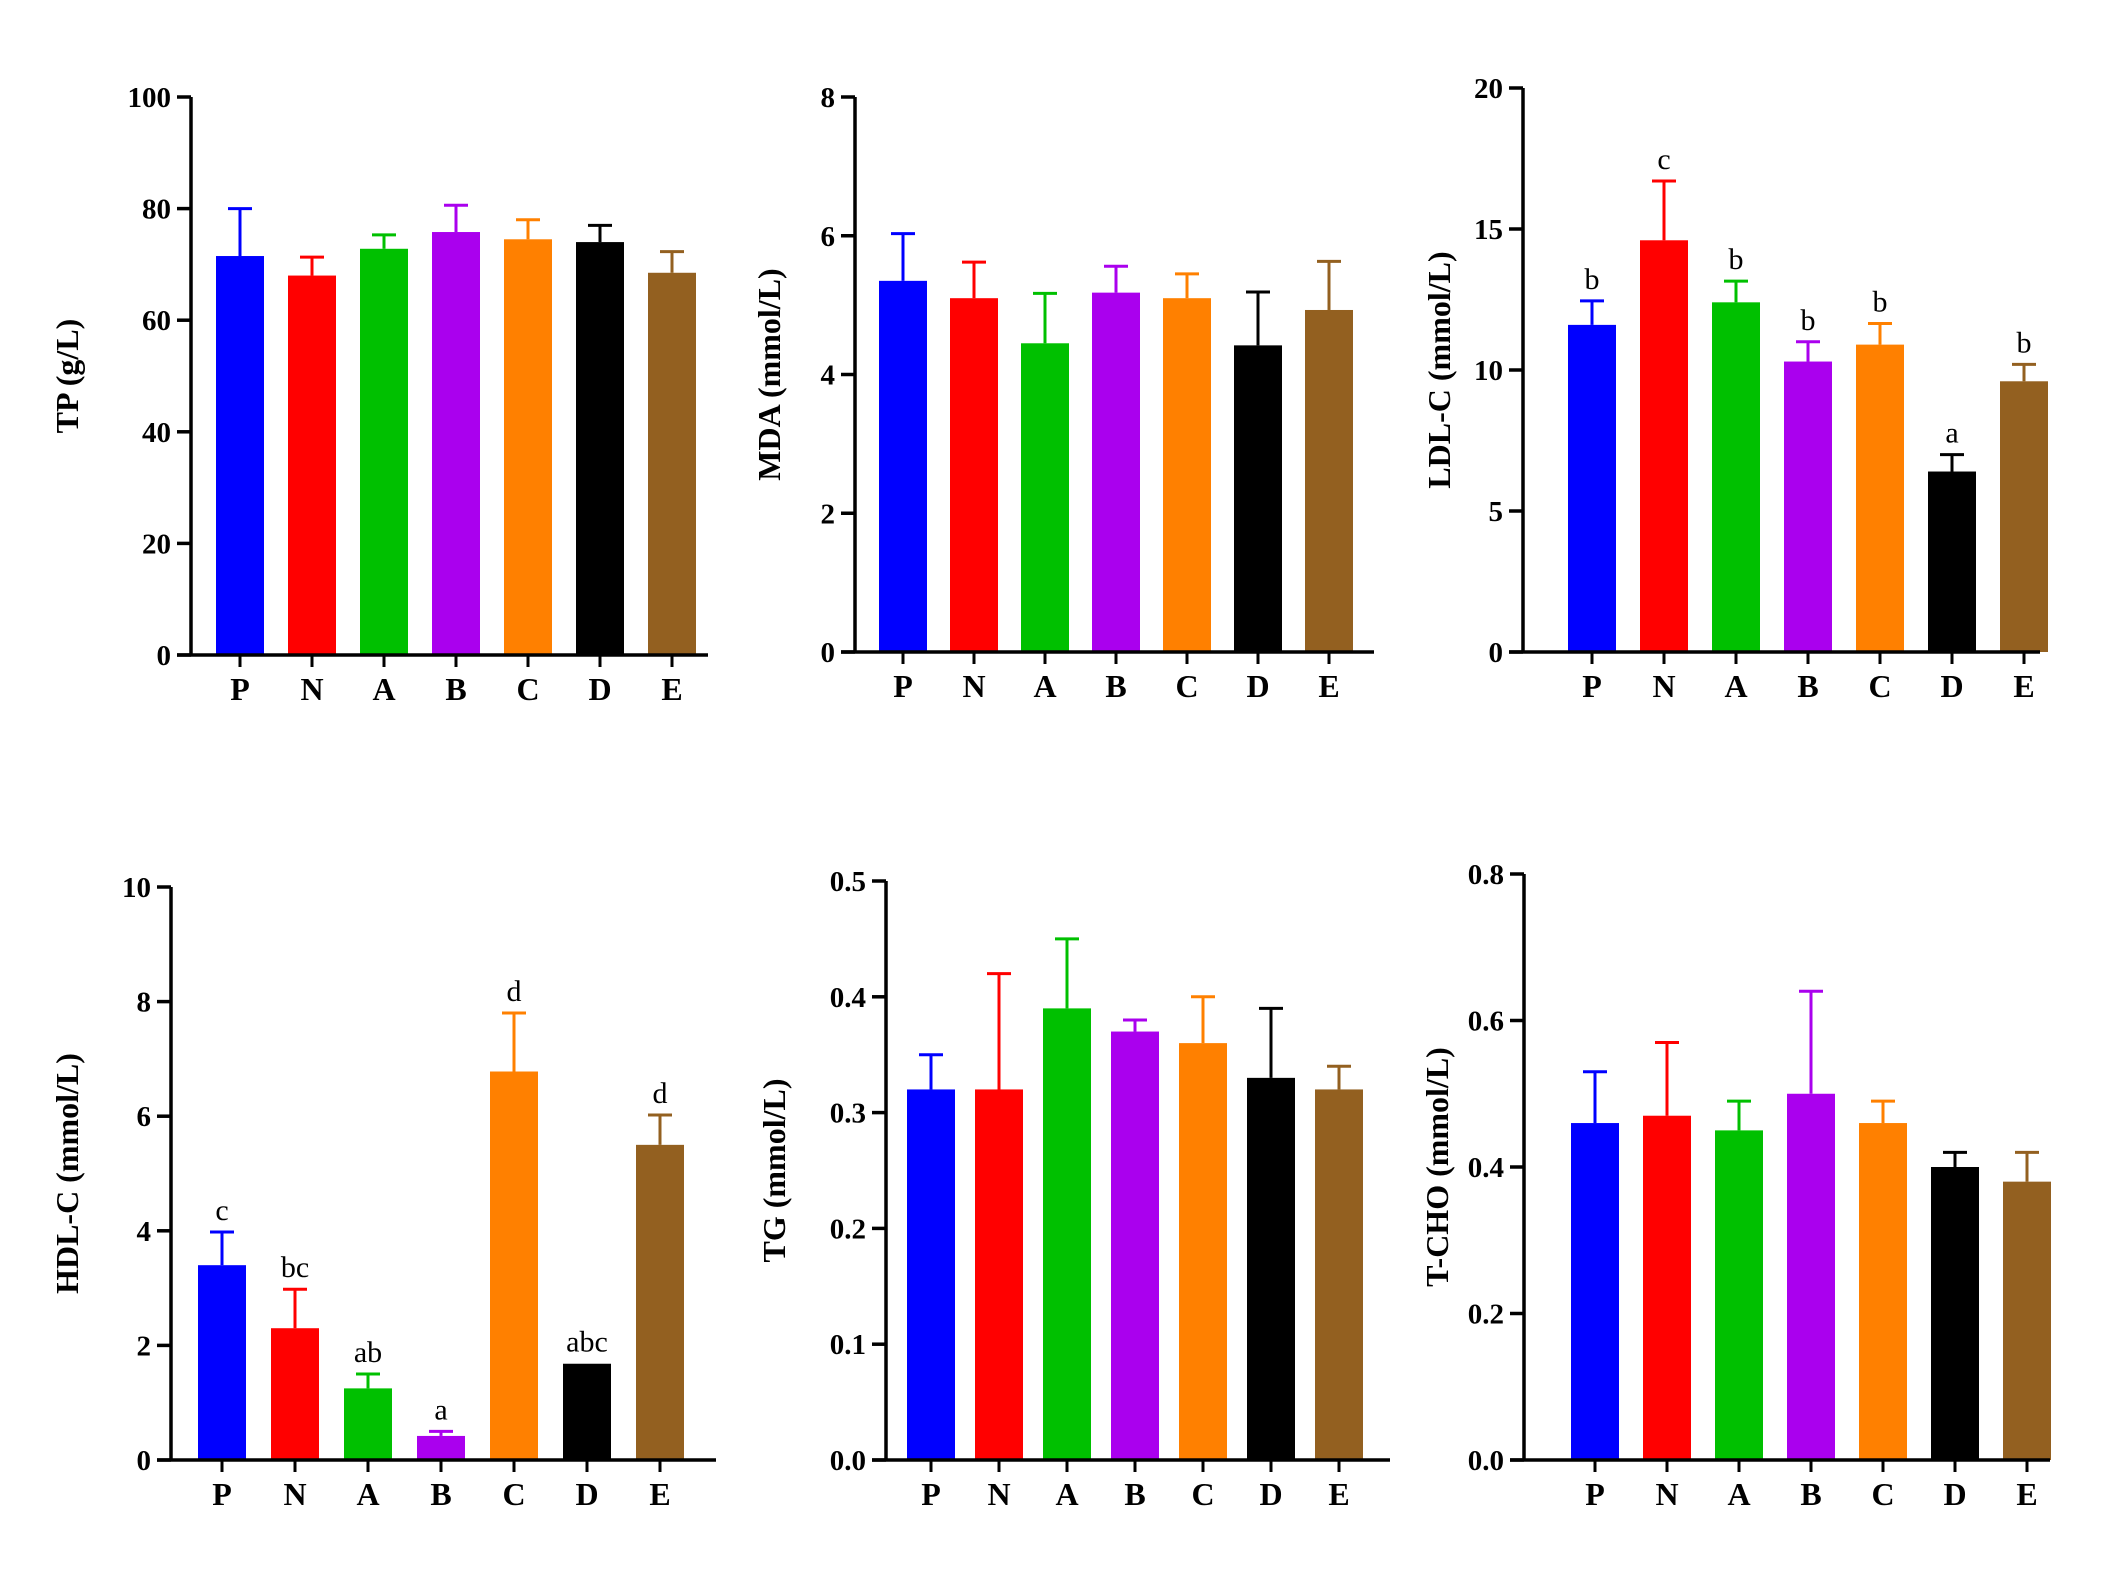 The width and height of the screenshot is (2110, 1591). I want to click on y-axis-title: MDA (mmol/L), so click(769, 374).